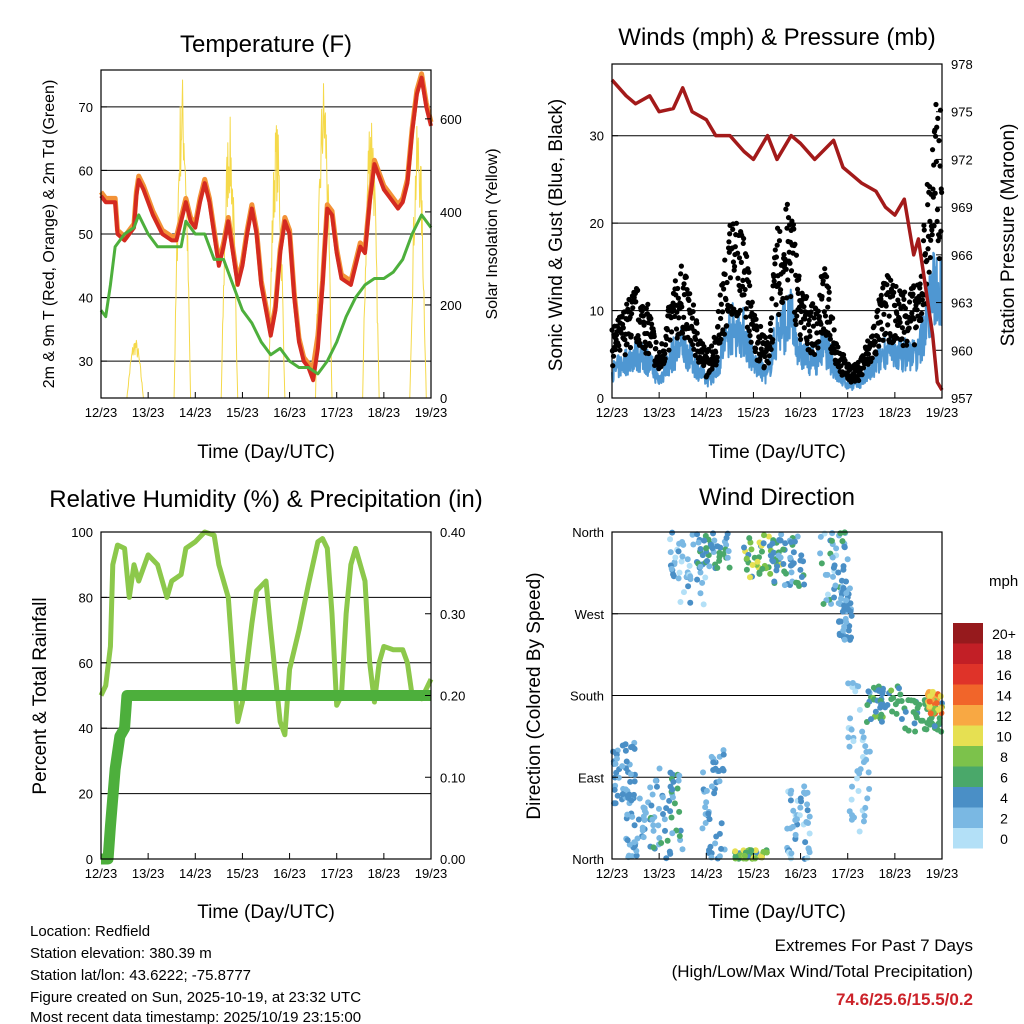 The height and width of the screenshot is (1024, 1024). I want to click on y-tick-label: 20, so click(597, 223).